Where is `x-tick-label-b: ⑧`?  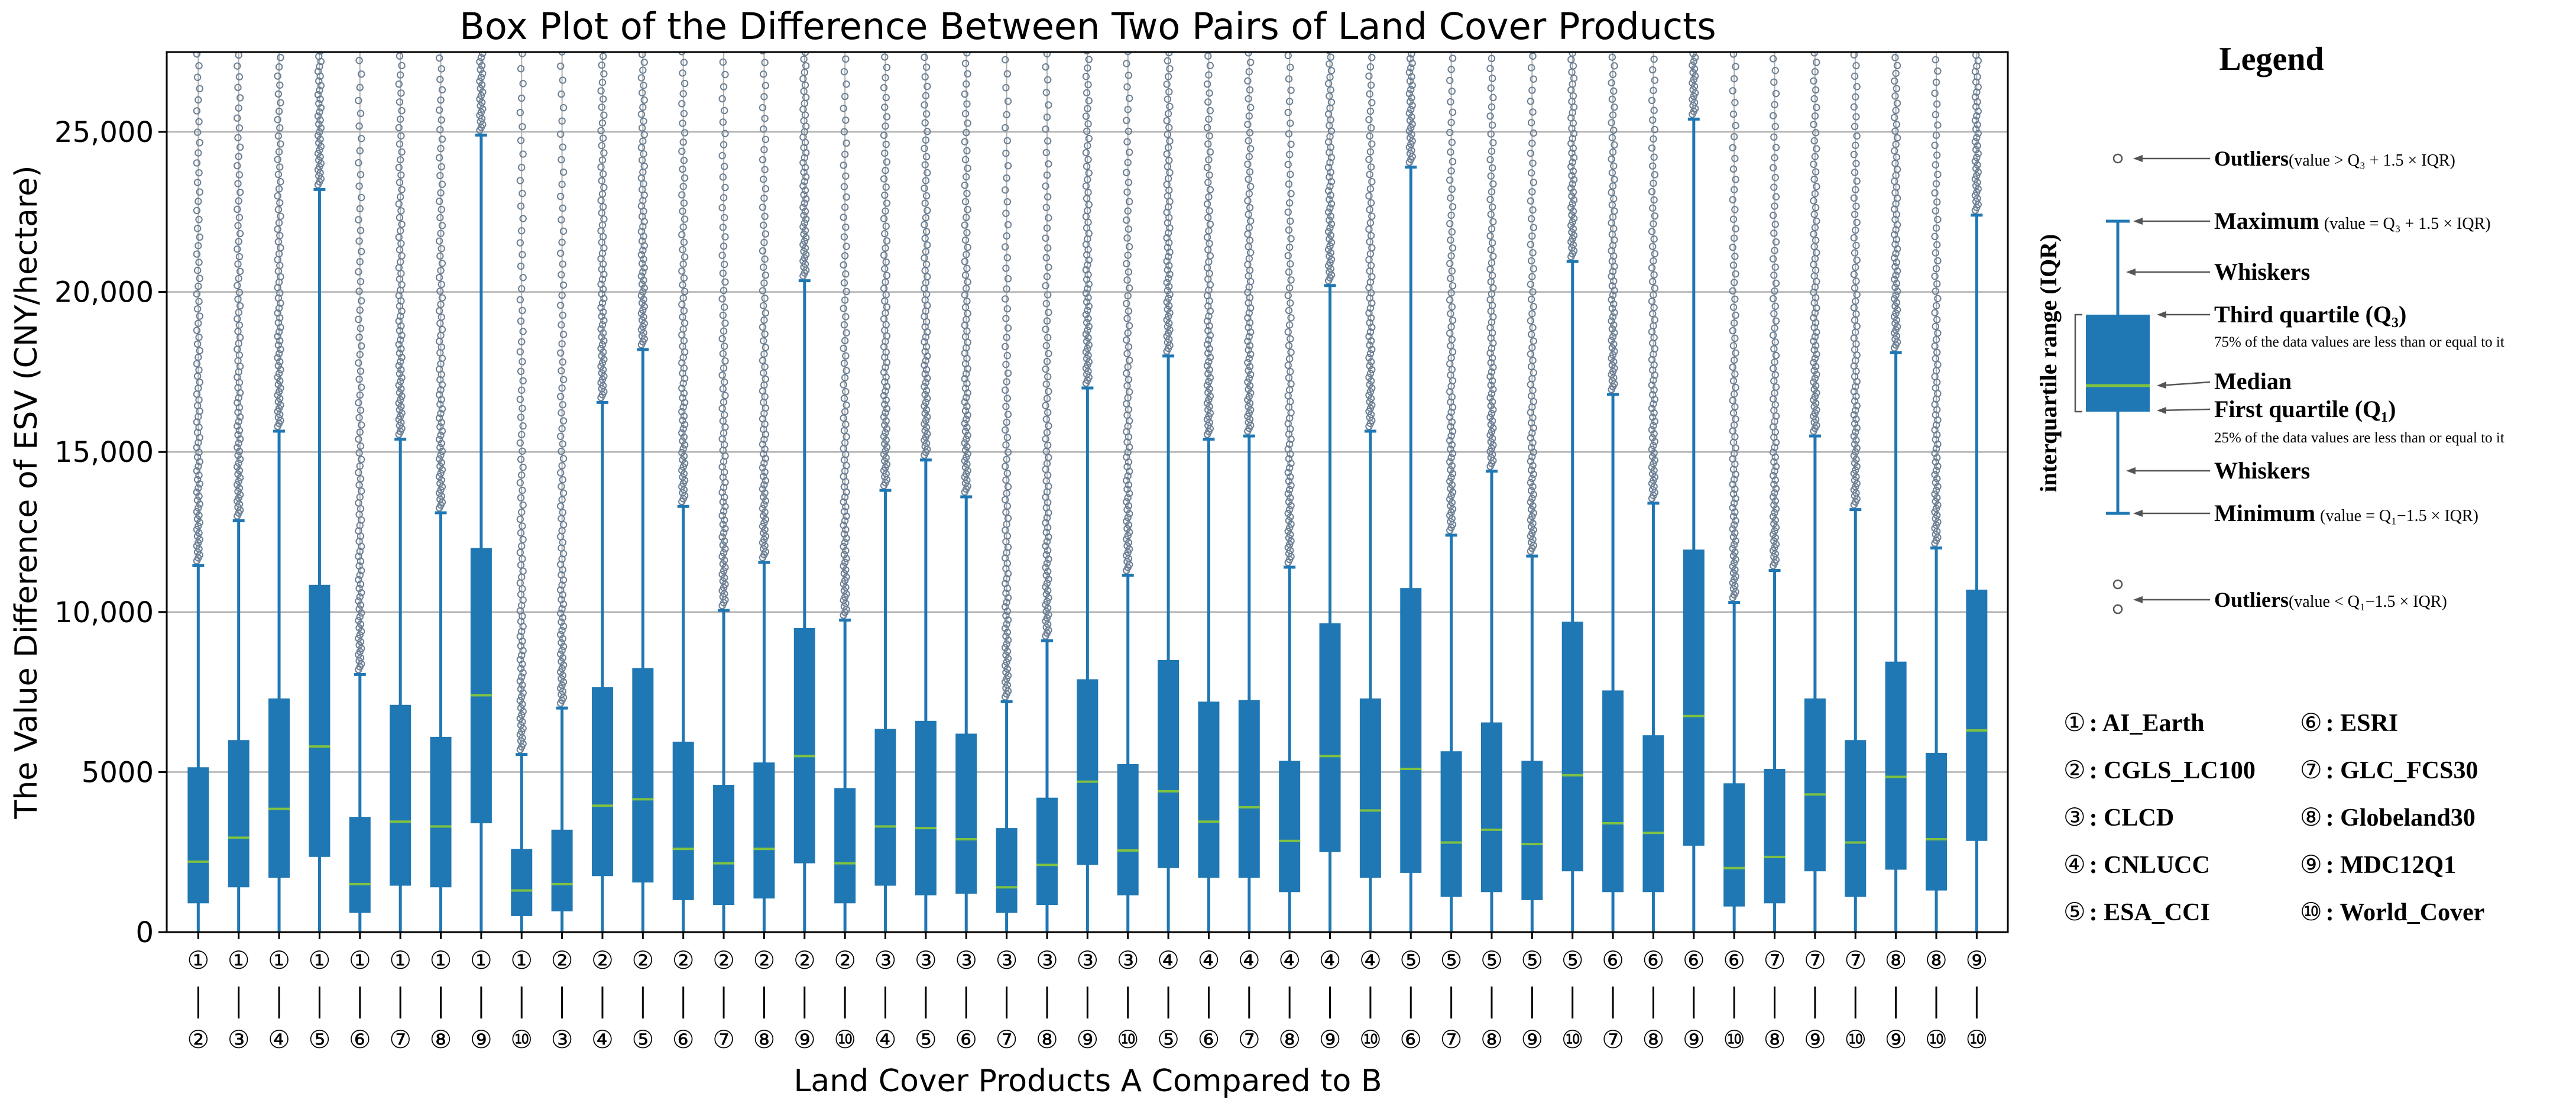 x-tick-label-b: ⑧ is located at coordinates (1047, 1039).